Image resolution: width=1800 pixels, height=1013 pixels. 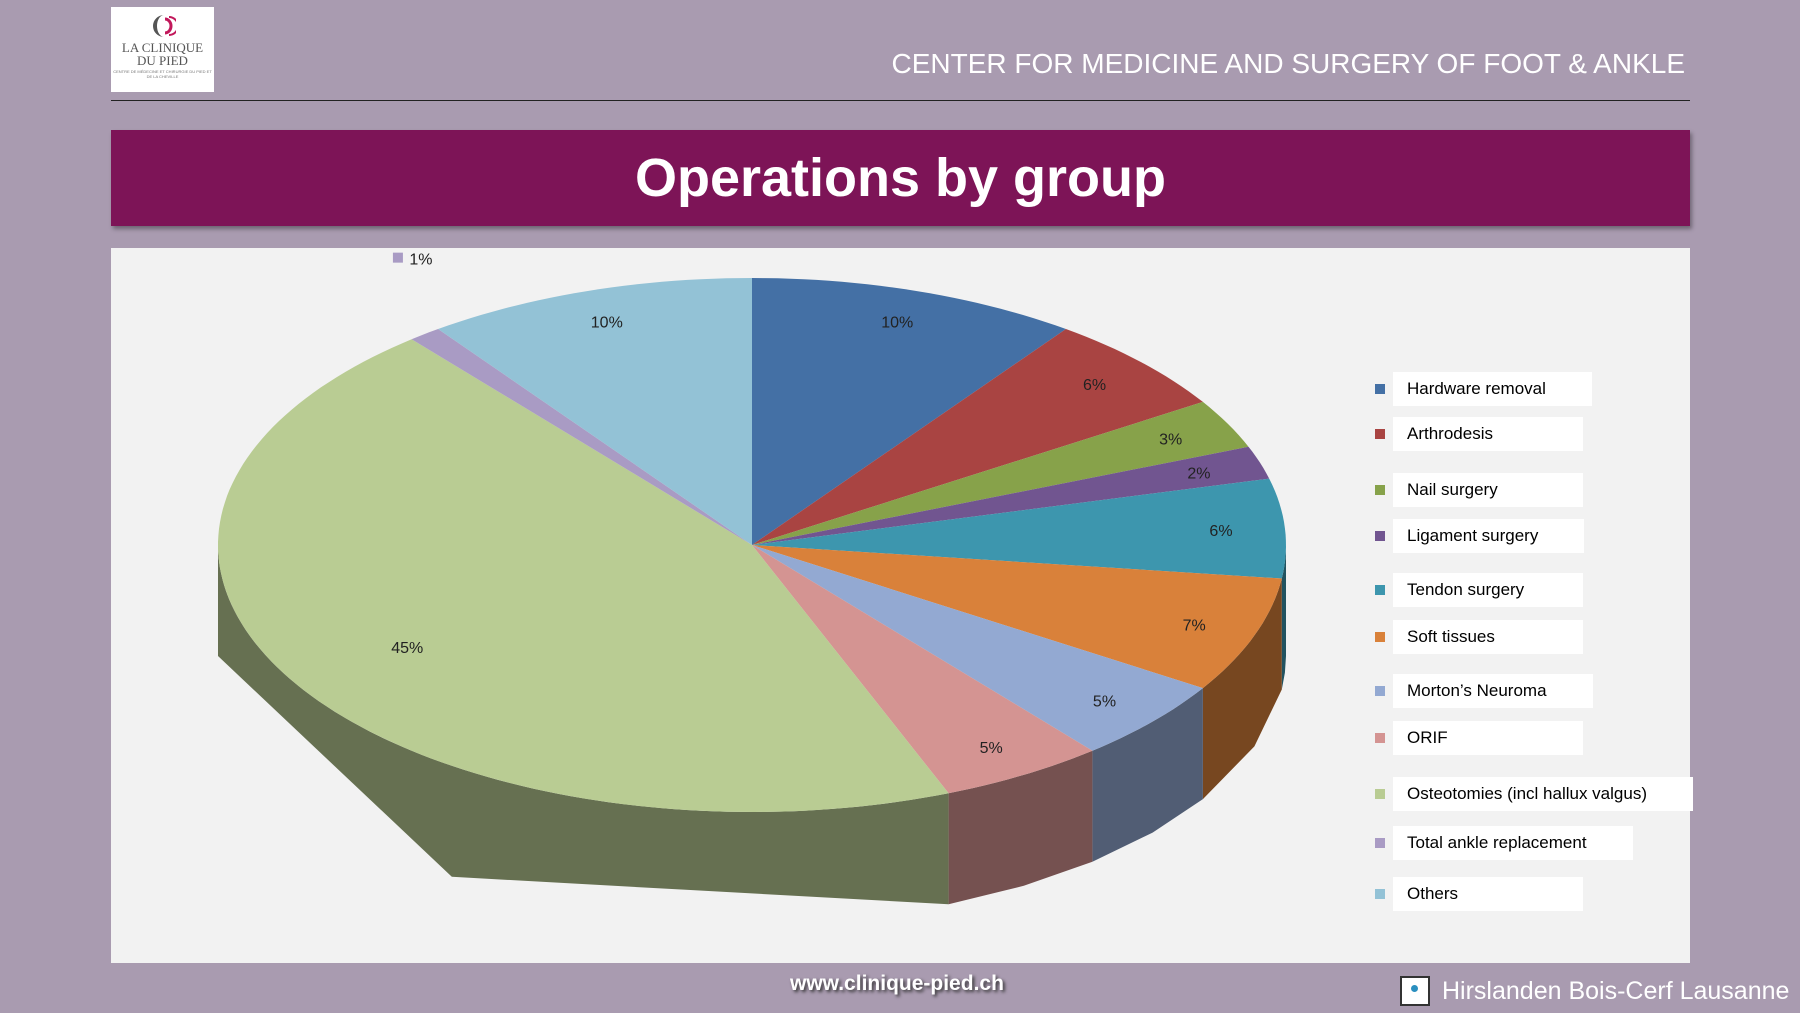 I want to click on legend-label: Soft tissues, so click(x=1488, y=637).